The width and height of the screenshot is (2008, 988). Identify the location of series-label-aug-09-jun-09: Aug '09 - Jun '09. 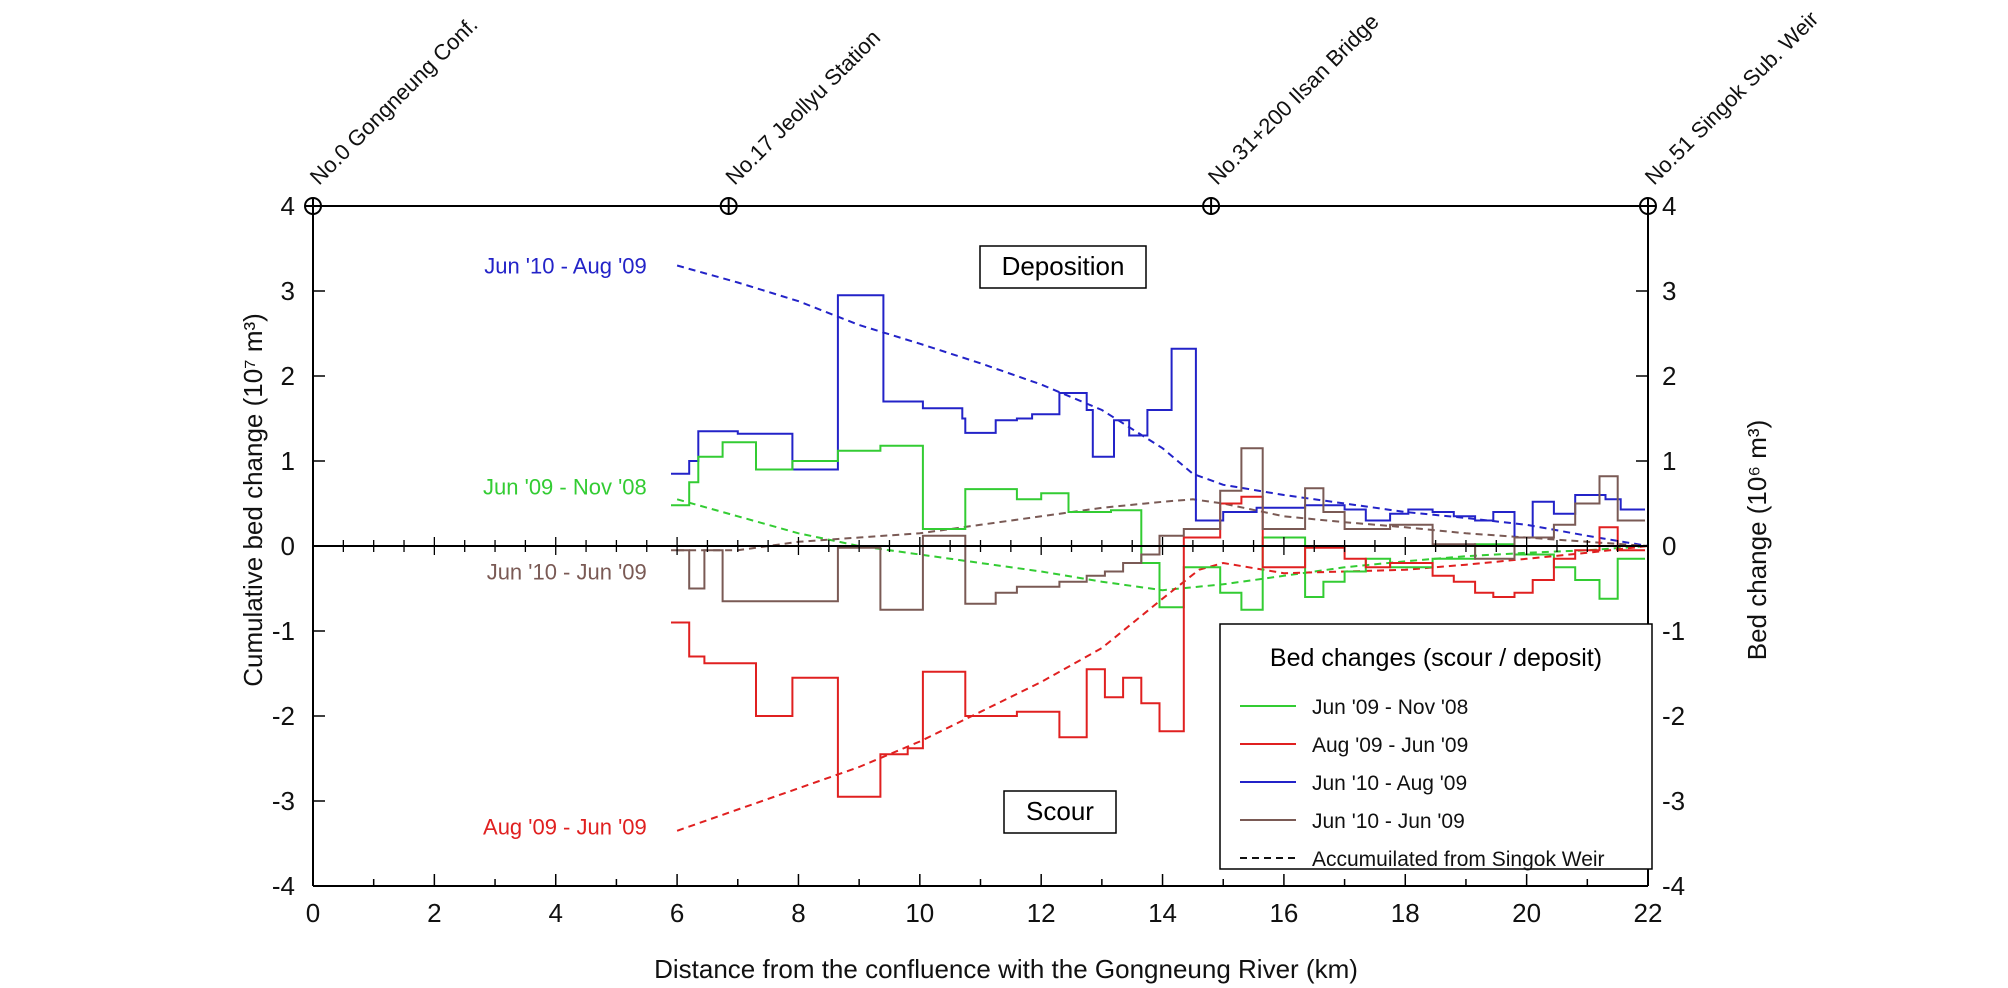
(565, 827).